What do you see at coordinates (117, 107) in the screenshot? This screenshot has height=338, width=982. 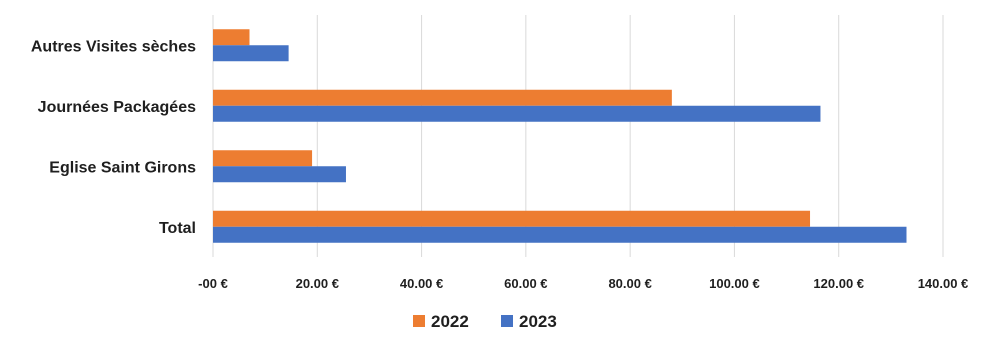 I see `category-label-1: Journées Packagées` at bounding box center [117, 107].